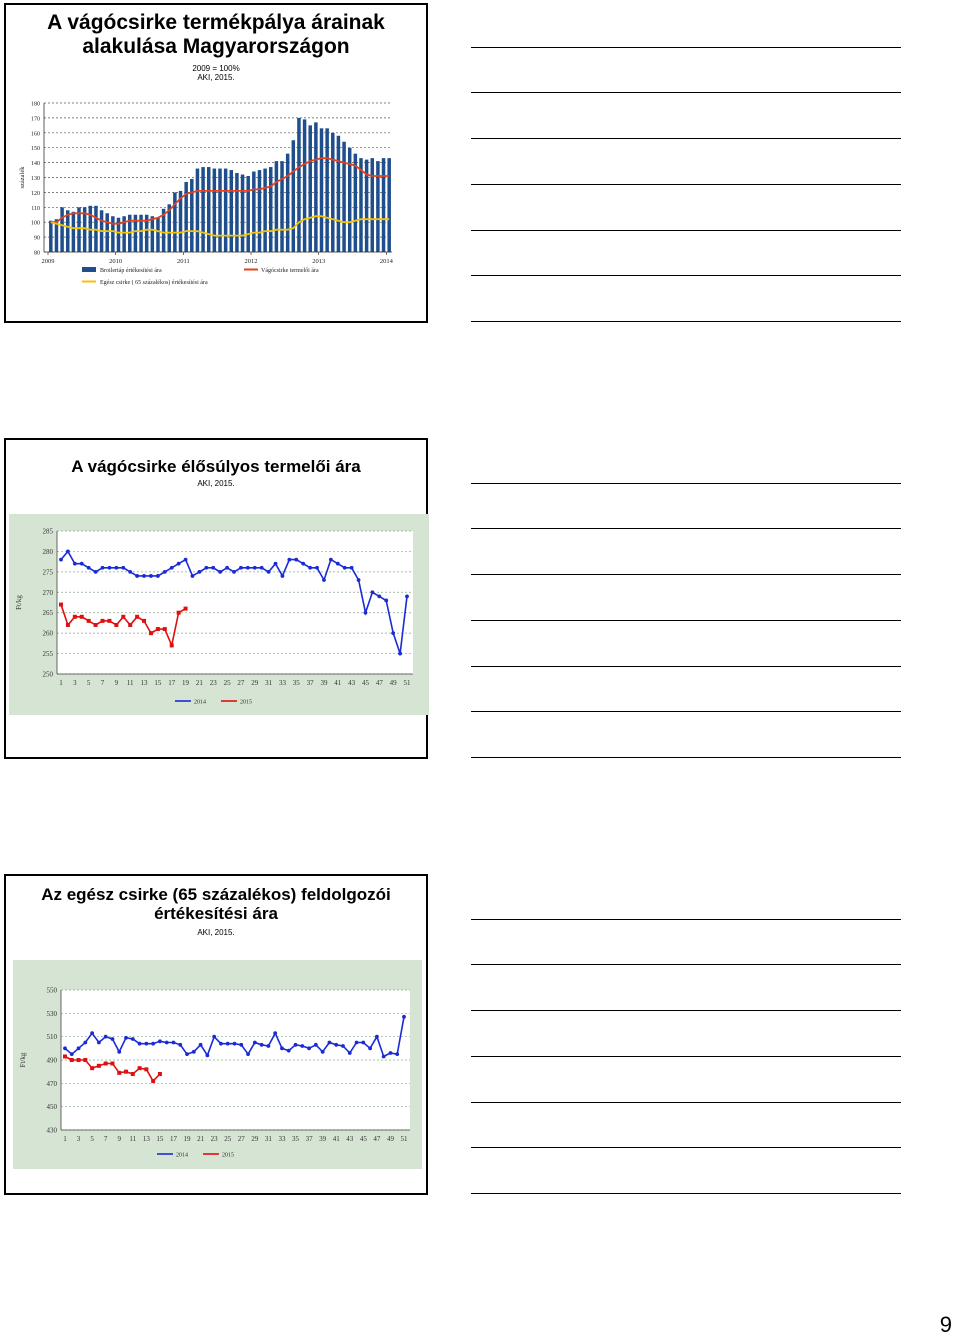  Describe the element at coordinates (158, 683) in the screenshot. I see `chart-2-x-tick-label: 15` at that location.